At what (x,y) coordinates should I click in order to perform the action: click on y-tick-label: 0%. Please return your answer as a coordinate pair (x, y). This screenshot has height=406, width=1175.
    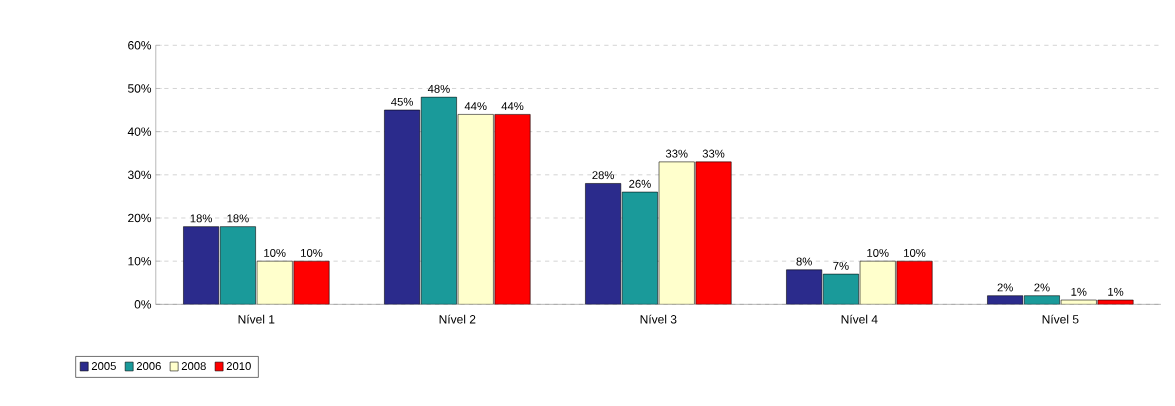
    Looking at the image, I should click on (143, 304).